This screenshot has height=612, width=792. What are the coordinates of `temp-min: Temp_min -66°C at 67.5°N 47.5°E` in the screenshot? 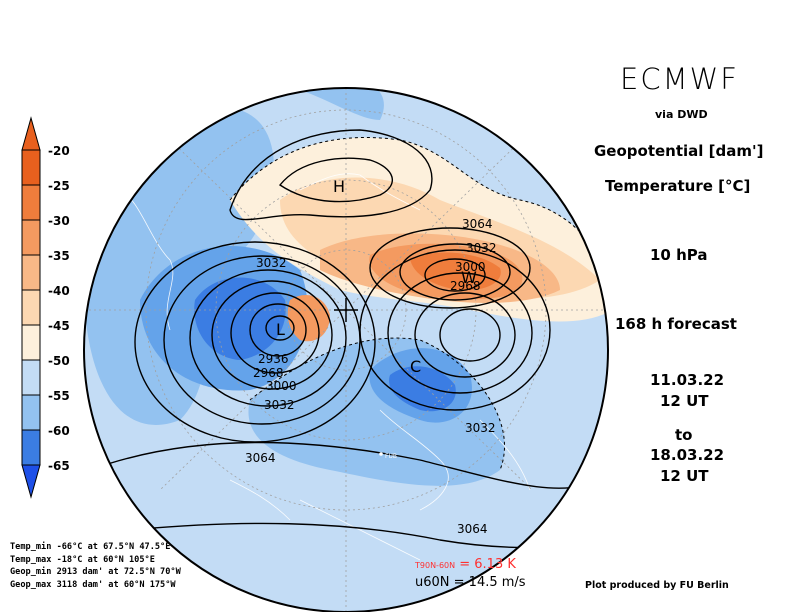 It's located at (90, 547).